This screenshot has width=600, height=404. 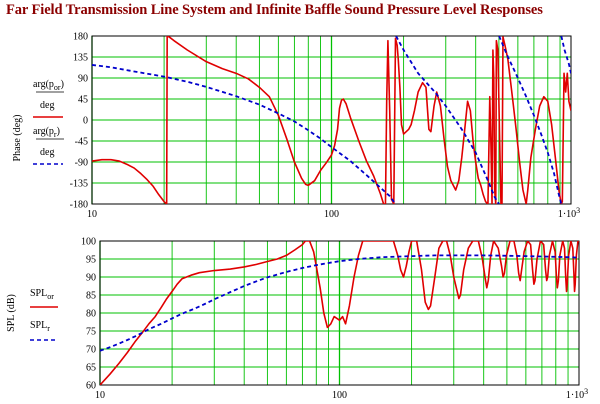 I want to click on spl-ytick-label: 90, so click(x=91, y=278).